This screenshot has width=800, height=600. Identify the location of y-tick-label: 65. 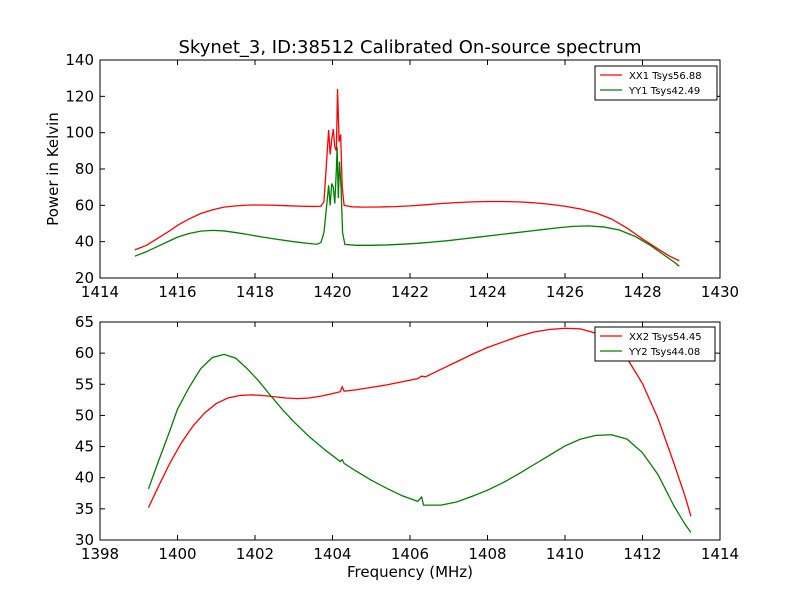
(84, 322).